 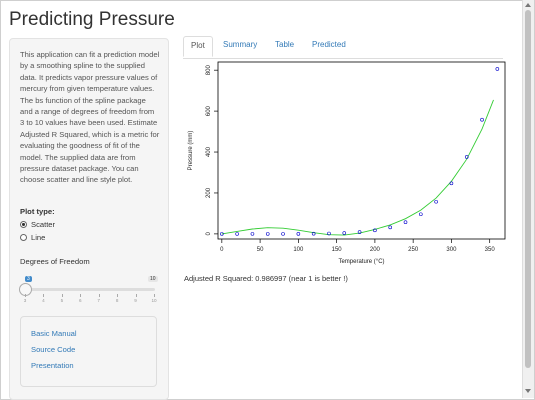 What do you see at coordinates (209, 110) in the screenshot?
I see `y-tick-label: 600` at bounding box center [209, 110].